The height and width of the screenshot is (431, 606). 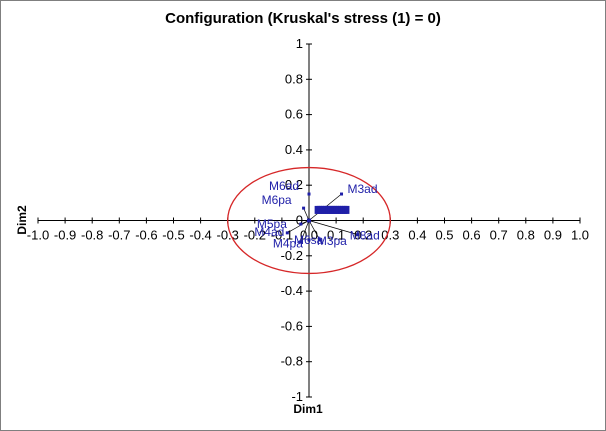 What do you see at coordinates (269, 232) in the screenshot?
I see `point-label: M4ad` at bounding box center [269, 232].